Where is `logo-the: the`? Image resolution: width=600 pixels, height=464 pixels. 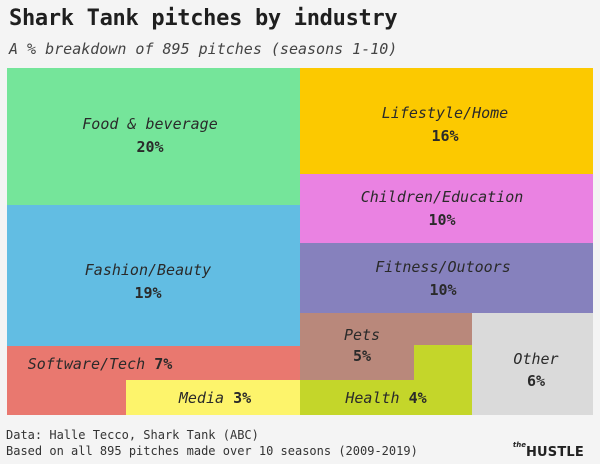 logo-the: the is located at coordinates (519, 445).